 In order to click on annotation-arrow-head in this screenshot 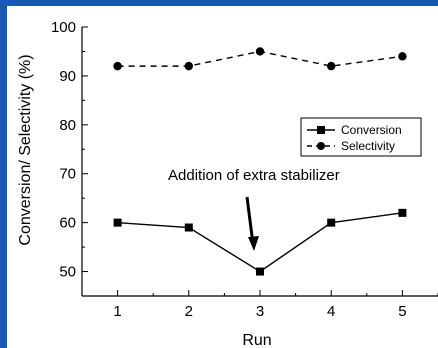, I will do `click(253, 243)`.